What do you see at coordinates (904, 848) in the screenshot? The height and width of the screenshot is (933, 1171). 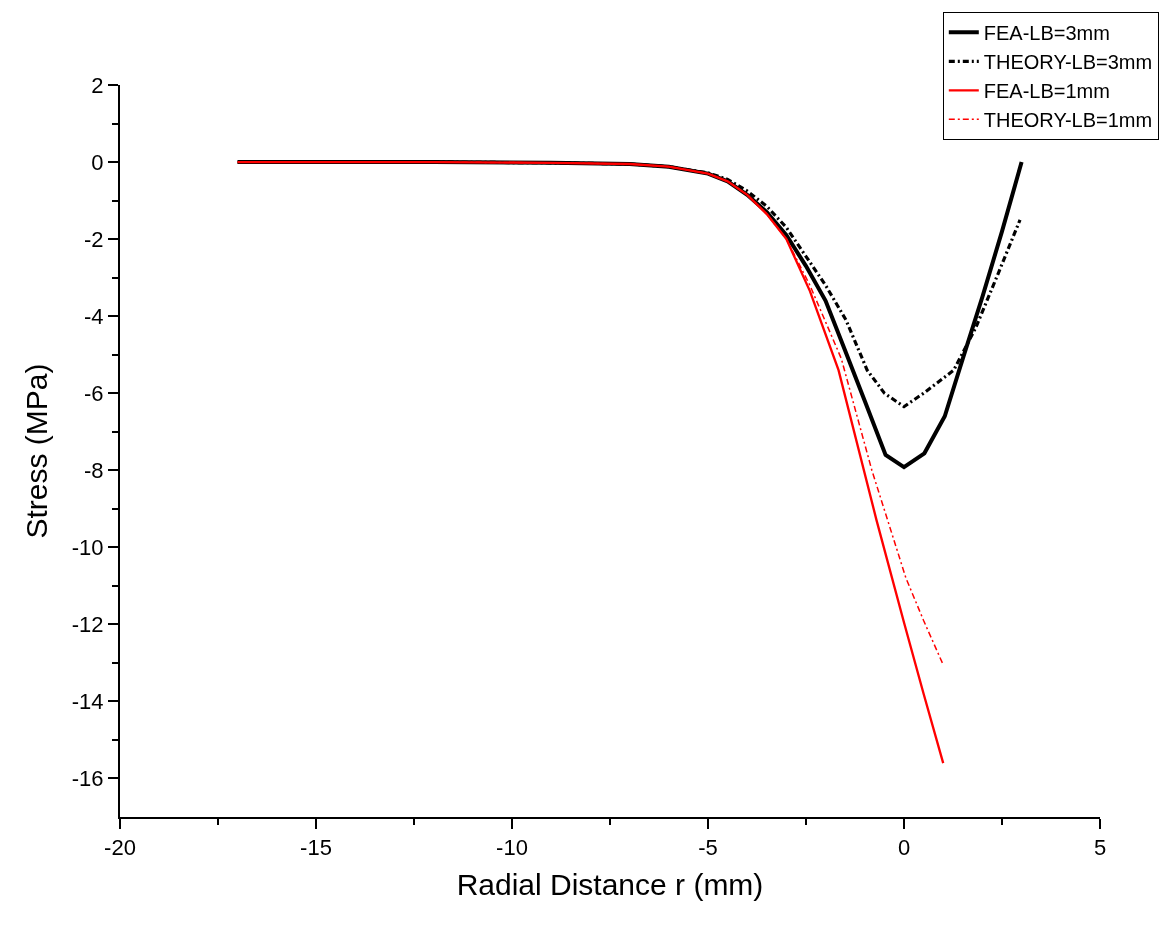 I see `x-tick-label: 0` at bounding box center [904, 848].